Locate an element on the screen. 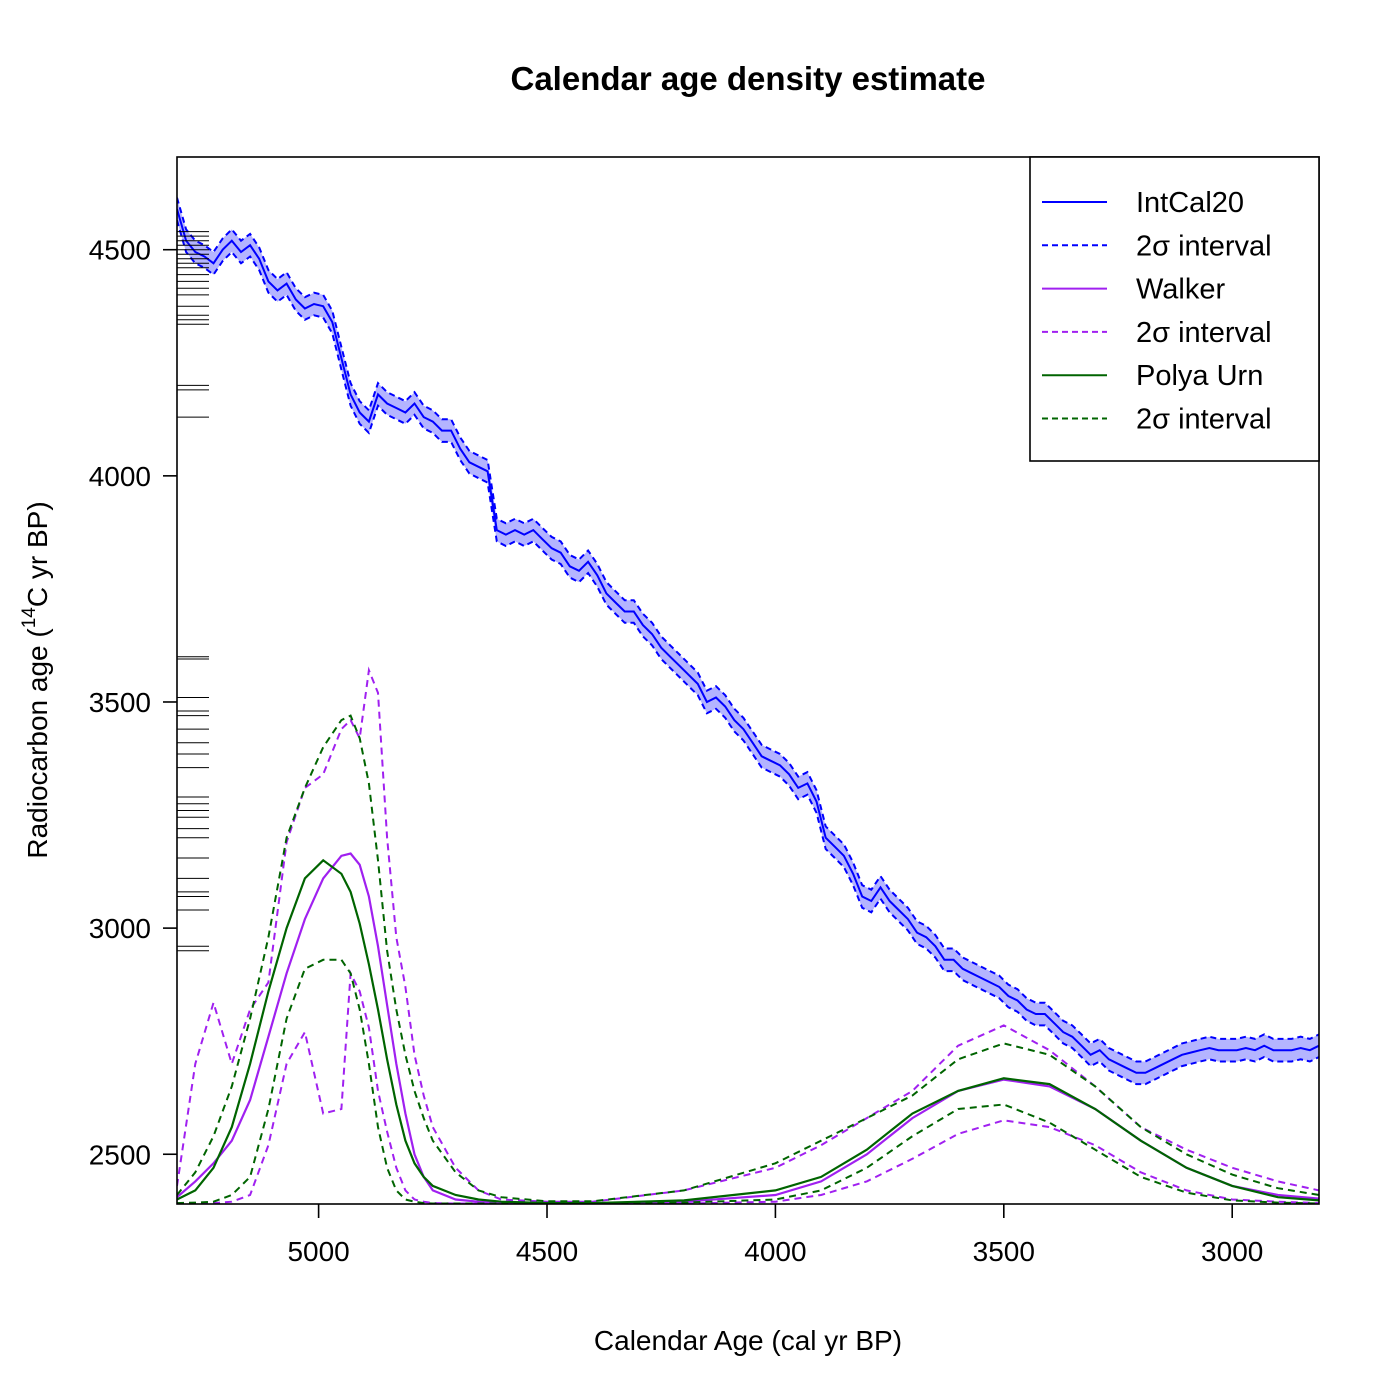 This screenshot has height=1400, width=1400. y-tick-label: 3500 is located at coordinates (120, 702).